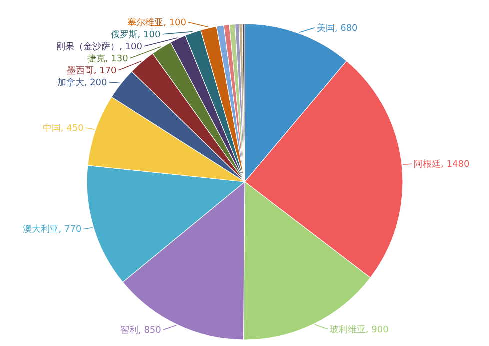 The image size is (489, 346). What do you see at coordinates (135, 34) in the screenshot?
I see `slice-label: 俄罗斯, 100` at bounding box center [135, 34].